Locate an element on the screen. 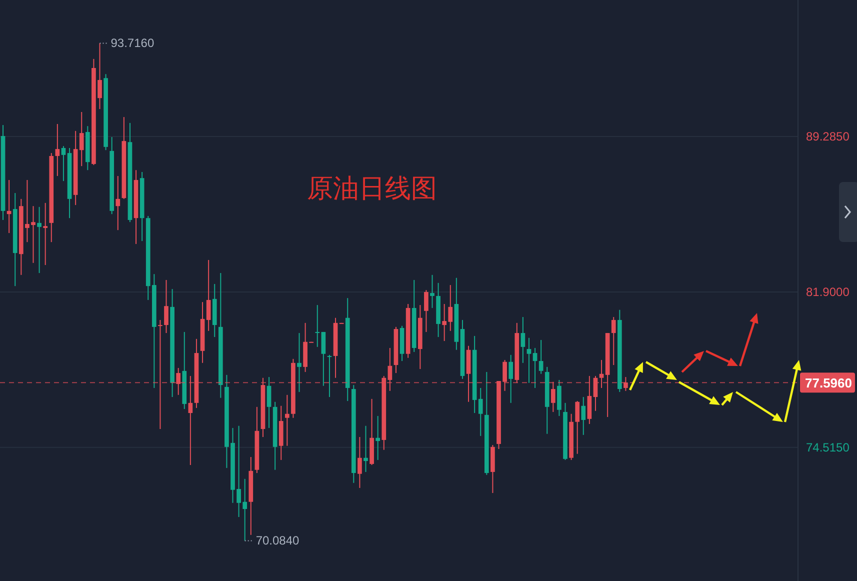 Image resolution: width=857 pixels, height=581 pixels. extreme-label: 70.0840 is located at coordinates (272, 541).